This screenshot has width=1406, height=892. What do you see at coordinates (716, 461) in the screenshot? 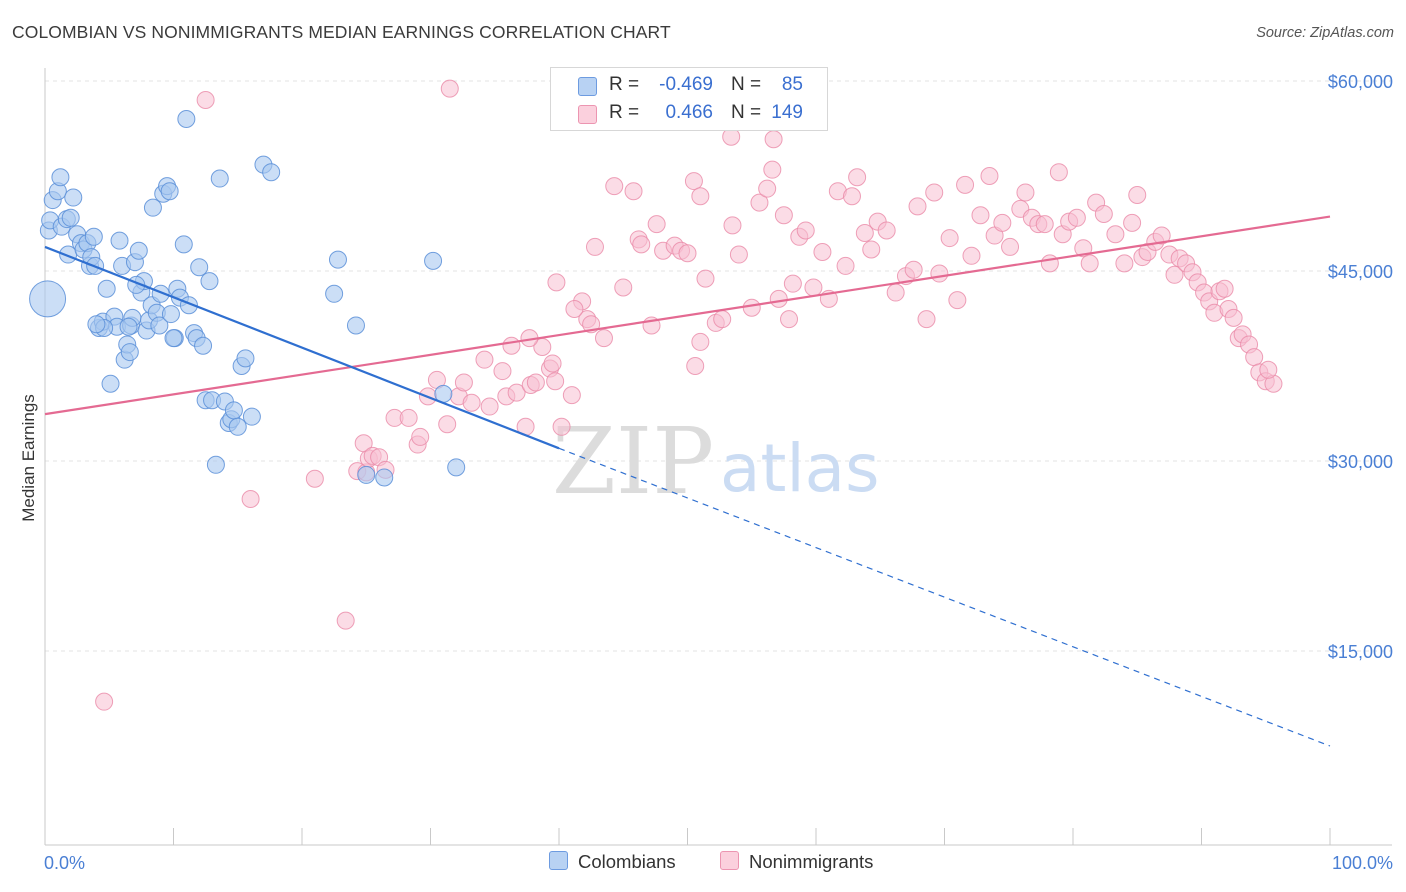
I see `watermark: ZIP atlas` at bounding box center [716, 461].